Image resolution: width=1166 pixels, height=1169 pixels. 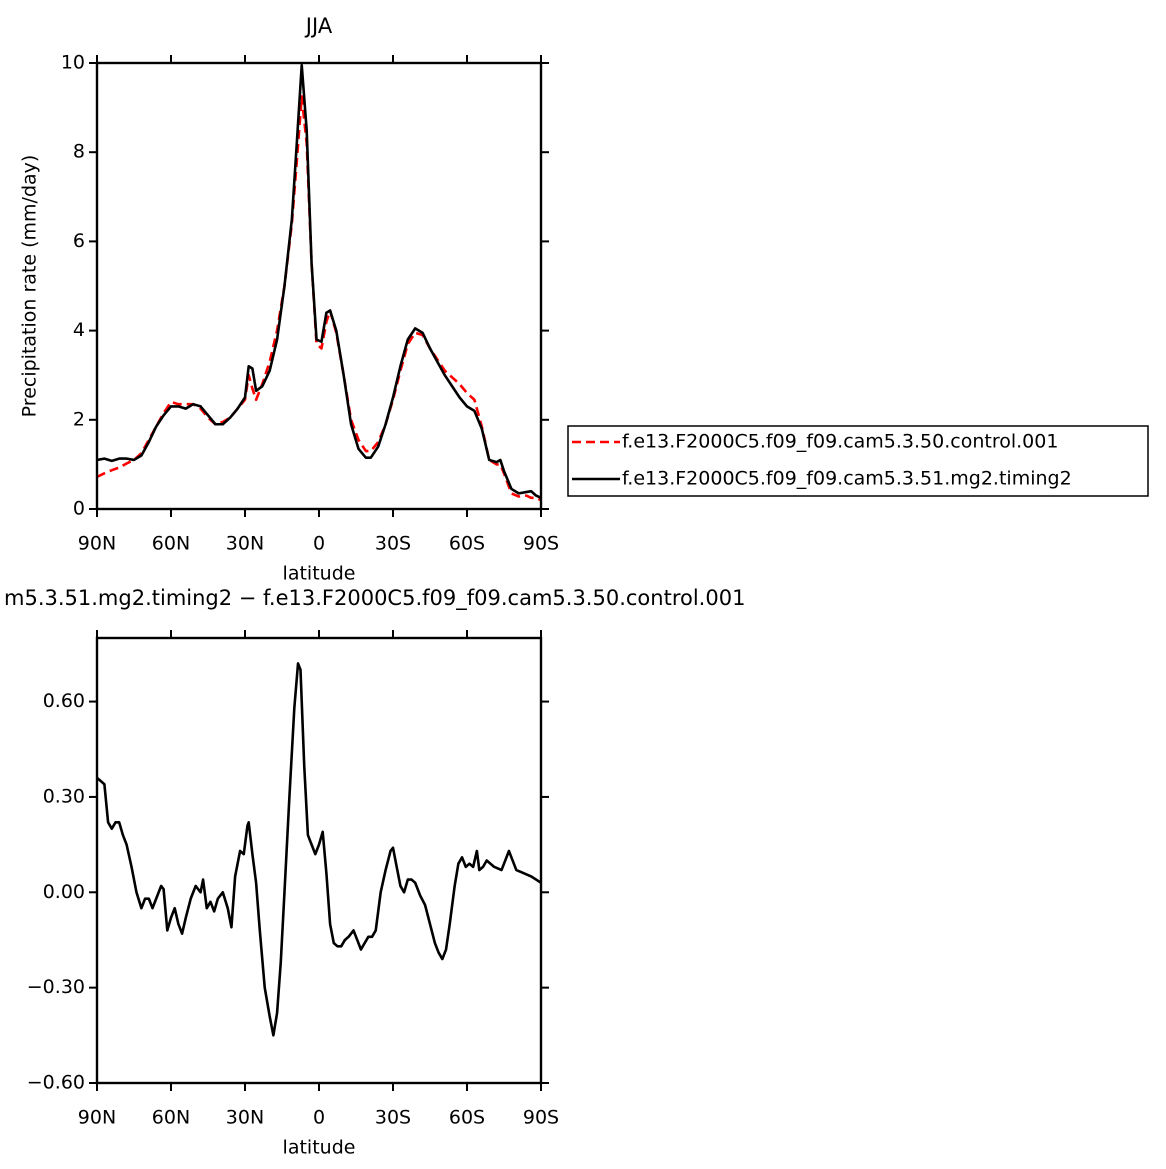 I want to click on y-tick-label: 0.00, so click(x=64, y=892).